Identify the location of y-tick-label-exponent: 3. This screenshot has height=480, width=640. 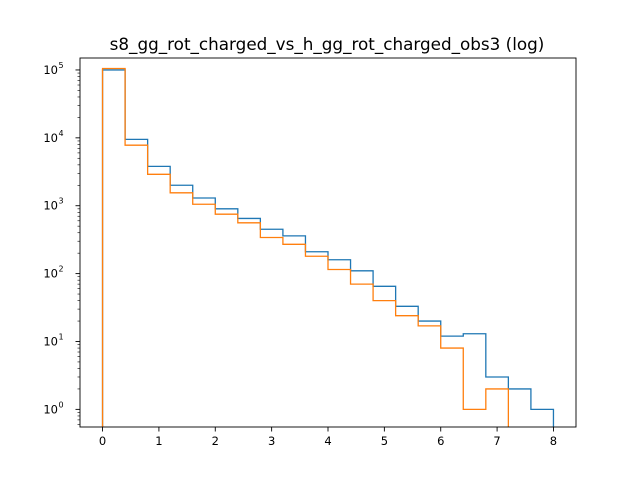
(61, 201).